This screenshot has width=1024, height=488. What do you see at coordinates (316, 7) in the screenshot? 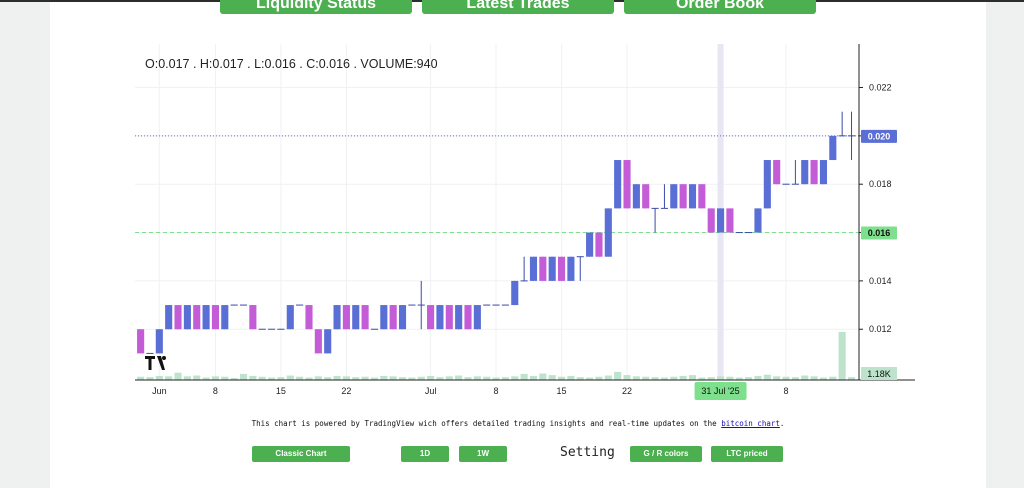
I see `tab-liquidity-status: Liquidity Status` at bounding box center [316, 7].